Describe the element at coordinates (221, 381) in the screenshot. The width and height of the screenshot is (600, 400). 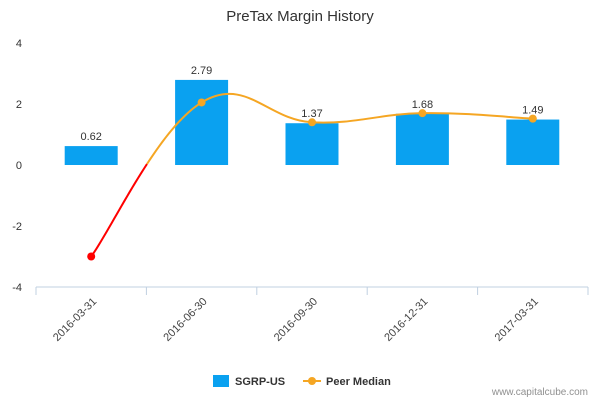
I see `legend-swatch-bar` at that location.